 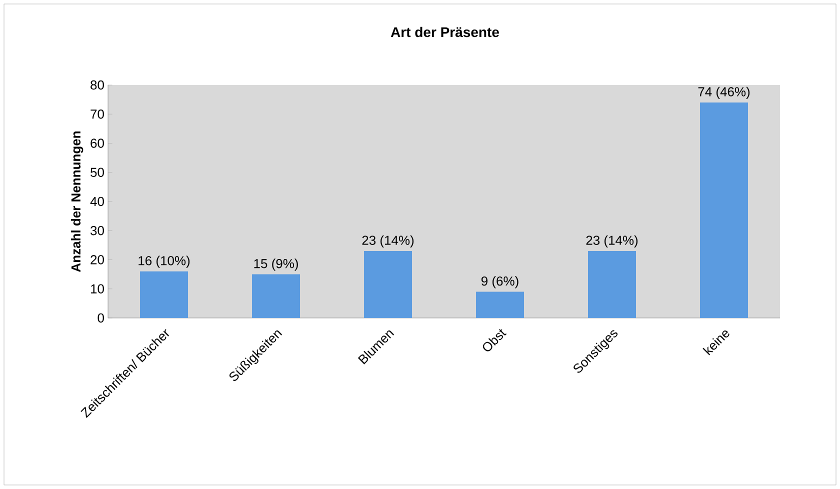 I want to click on y-tick-label: 30, so click(x=97, y=231).